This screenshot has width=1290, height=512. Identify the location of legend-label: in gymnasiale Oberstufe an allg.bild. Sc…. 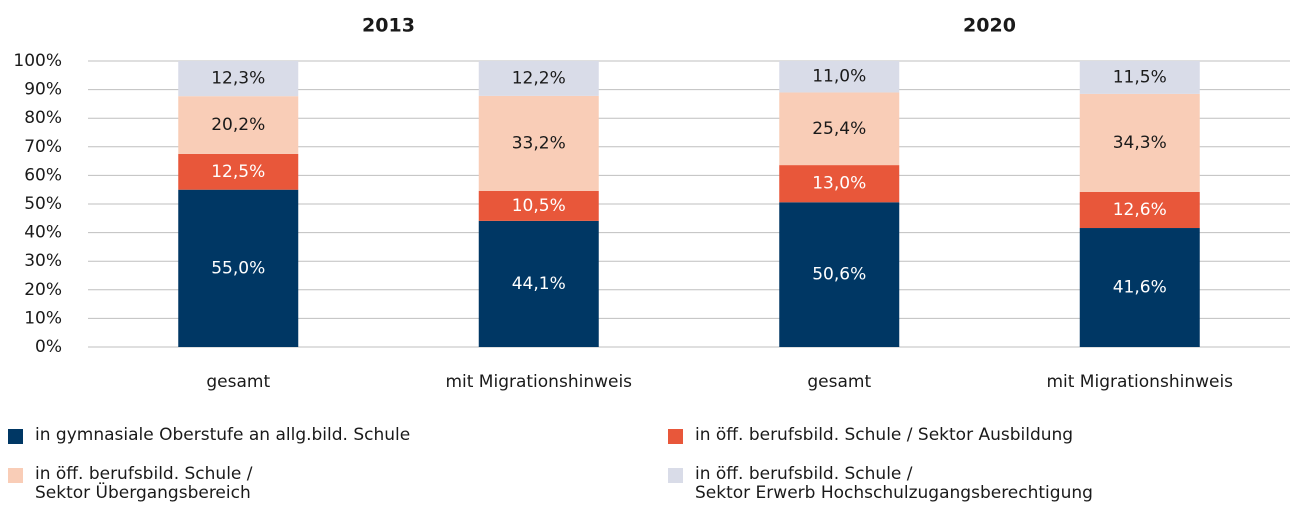
(223, 435).